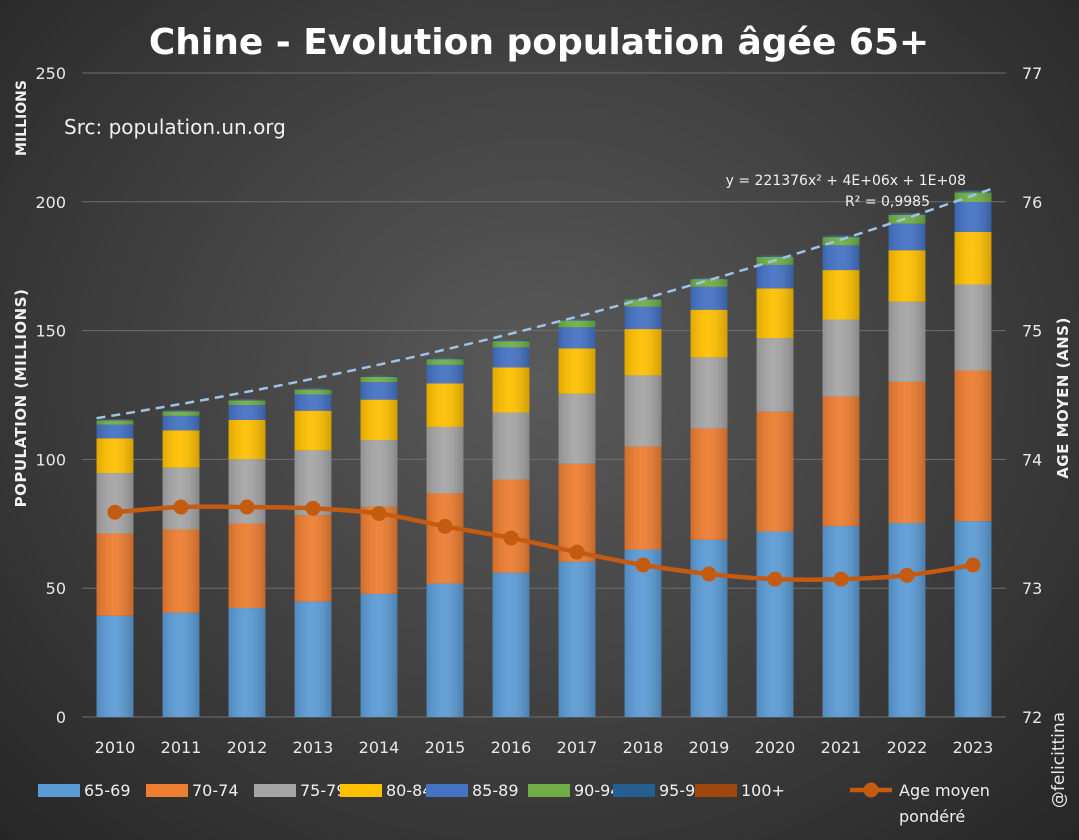 The width and height of the screenshot is (1079, 840). Describe the element at coordinates (944, 790) in the screenshot. I see `legend-line-label: Age moyen` at that location.